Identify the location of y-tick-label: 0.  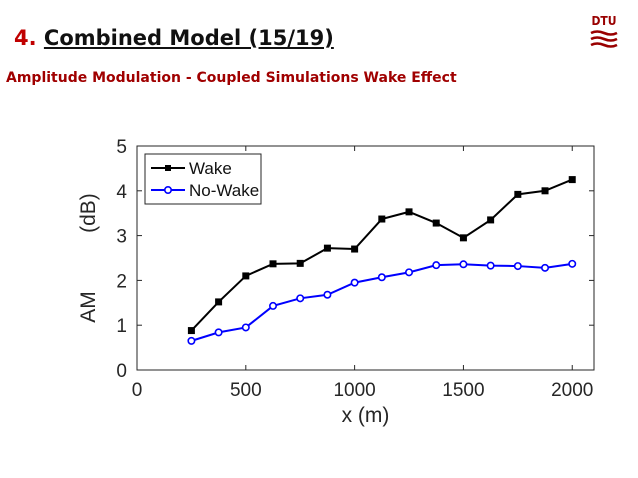
(121, 371).